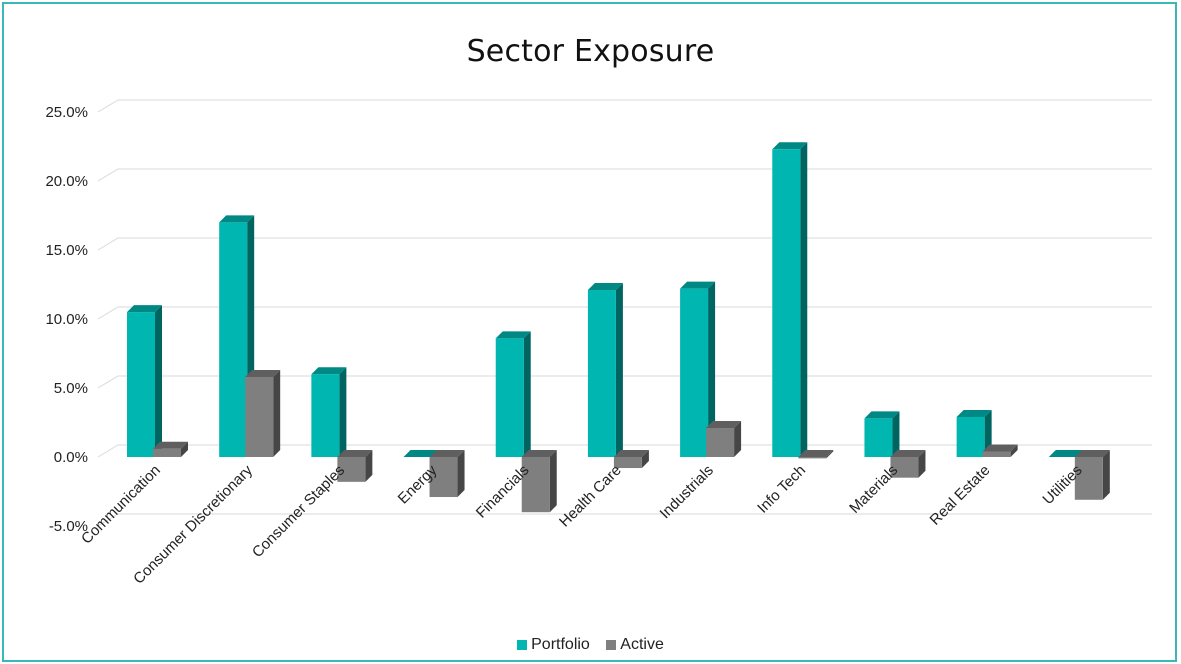 Image resolution: width=1181 pixels, height=664 pixels. What do you see at coordinates (724, 439) in the screenshot?
I see `bar-active-industrials` at bounding box center [724, 439].